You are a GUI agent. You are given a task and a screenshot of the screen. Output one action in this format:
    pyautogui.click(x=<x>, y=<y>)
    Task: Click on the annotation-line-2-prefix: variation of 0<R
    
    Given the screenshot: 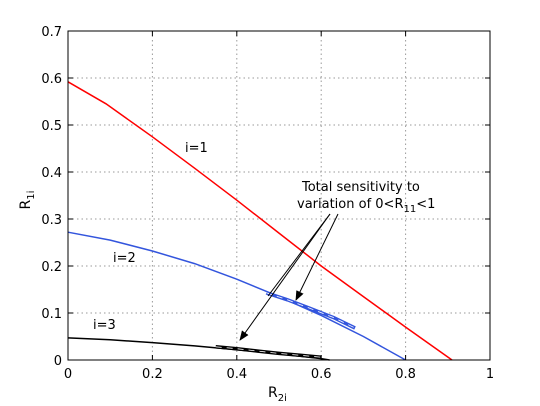 What is the action you would take?
    pyautogui.click(x=350, y=204)
    